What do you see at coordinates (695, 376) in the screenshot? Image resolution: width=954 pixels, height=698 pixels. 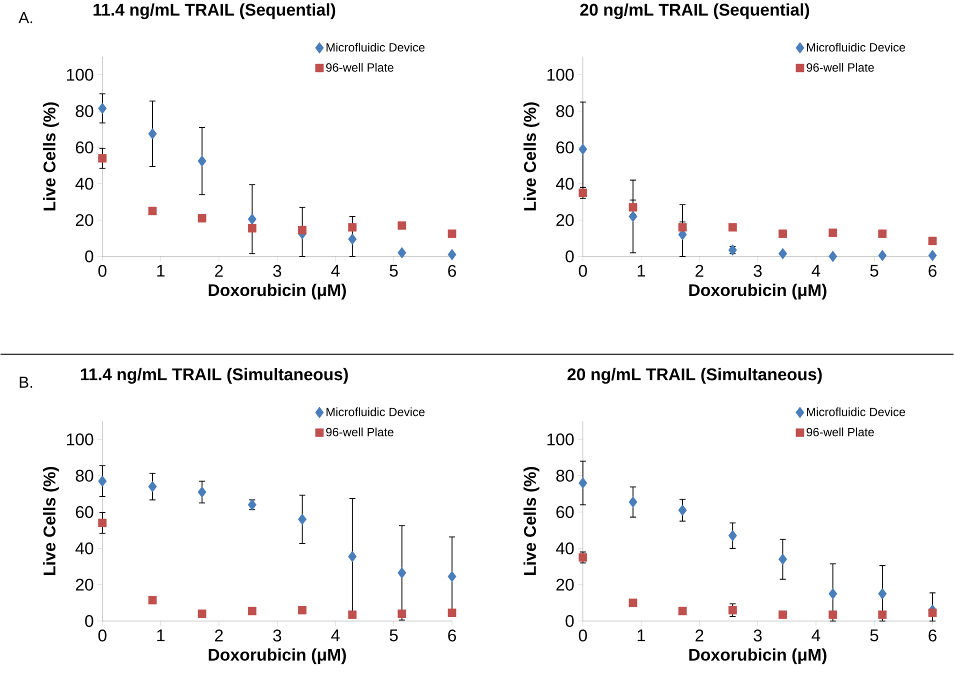 I see `chart-title: 20 ng/mL TRAIL (Simultaneous)` at bounding box center [695, 376].